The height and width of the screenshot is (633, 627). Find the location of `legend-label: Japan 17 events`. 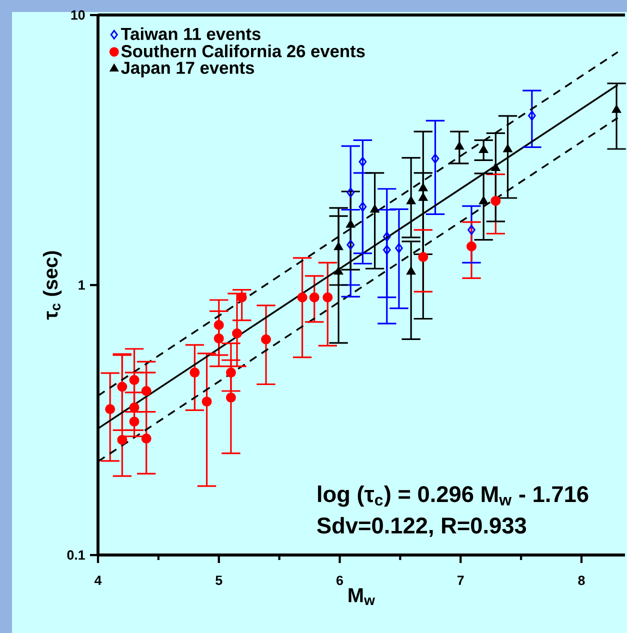

legend-label: Japan 17 events is located at coordinates (187, 70).